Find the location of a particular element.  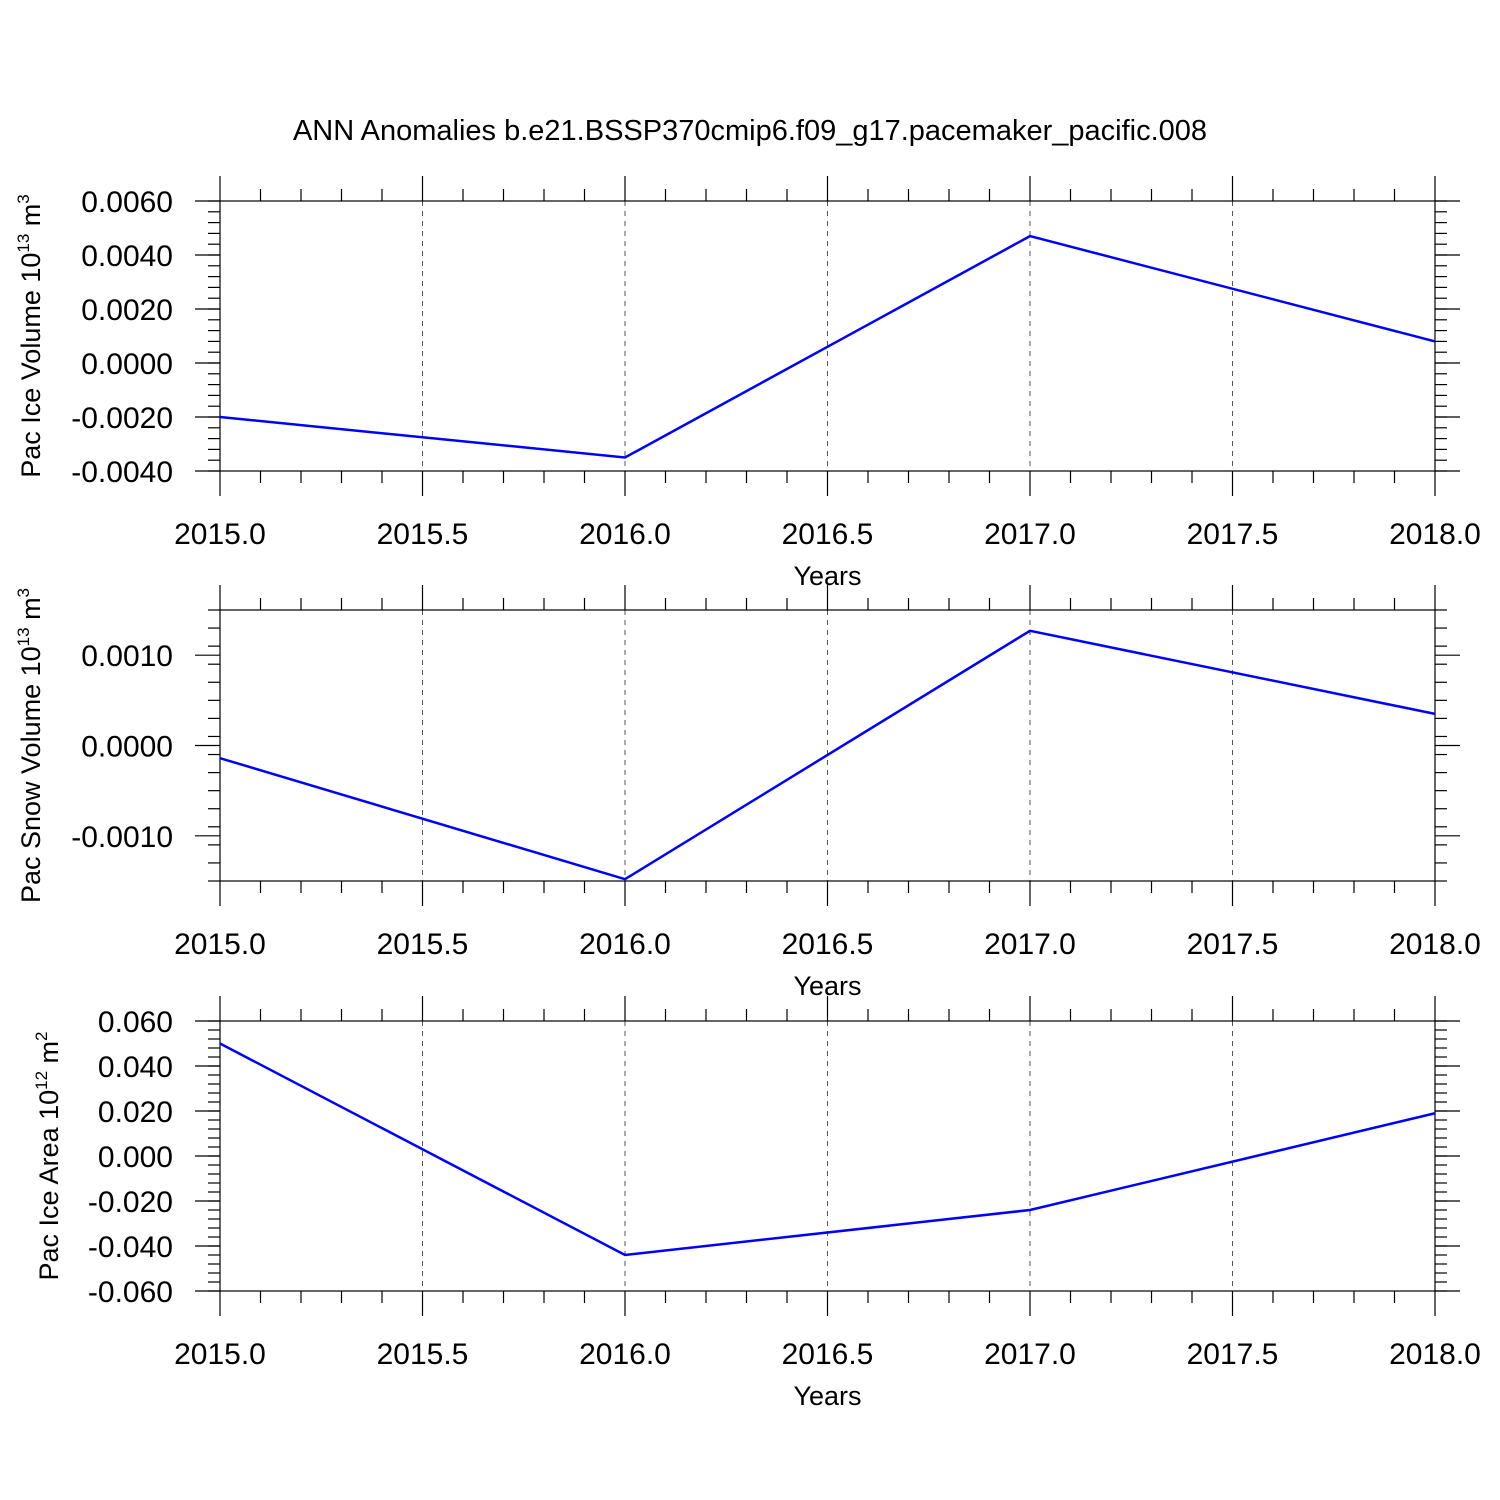

y-axis-title: Pac Snow Volume 1013 m3 is located at coordinates (30, 745).